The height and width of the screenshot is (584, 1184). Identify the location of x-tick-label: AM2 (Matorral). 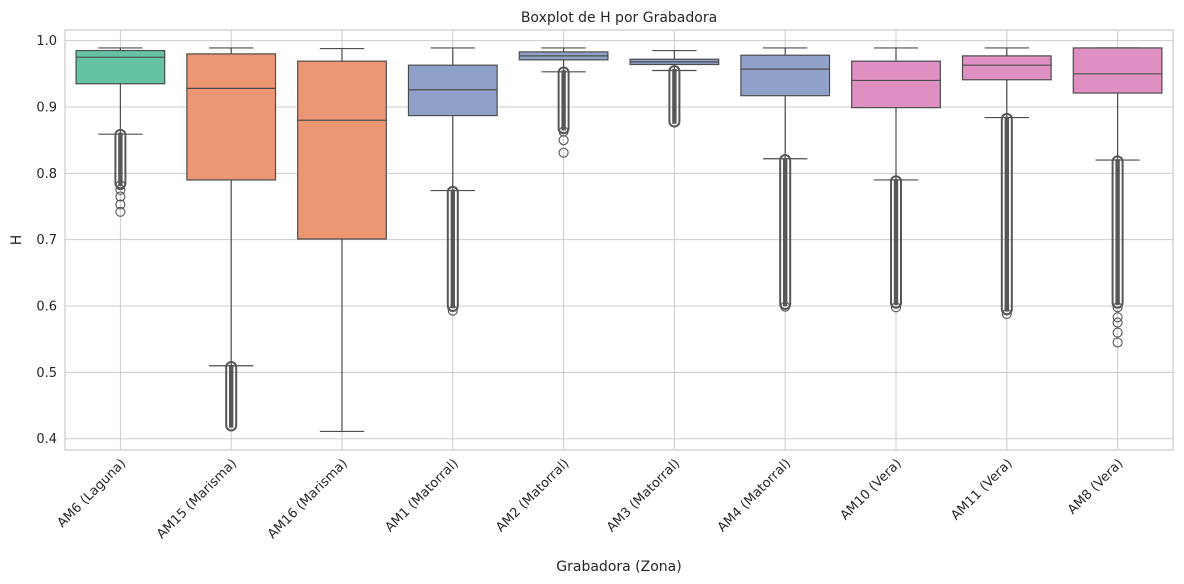
(532, 495).